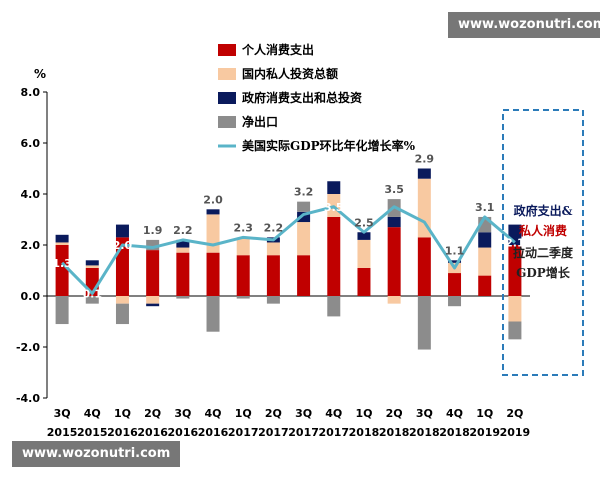  Describe the element at coordinates (334, 207) in the screenshot. I see `gdp-data-label: 3.5` at that location.